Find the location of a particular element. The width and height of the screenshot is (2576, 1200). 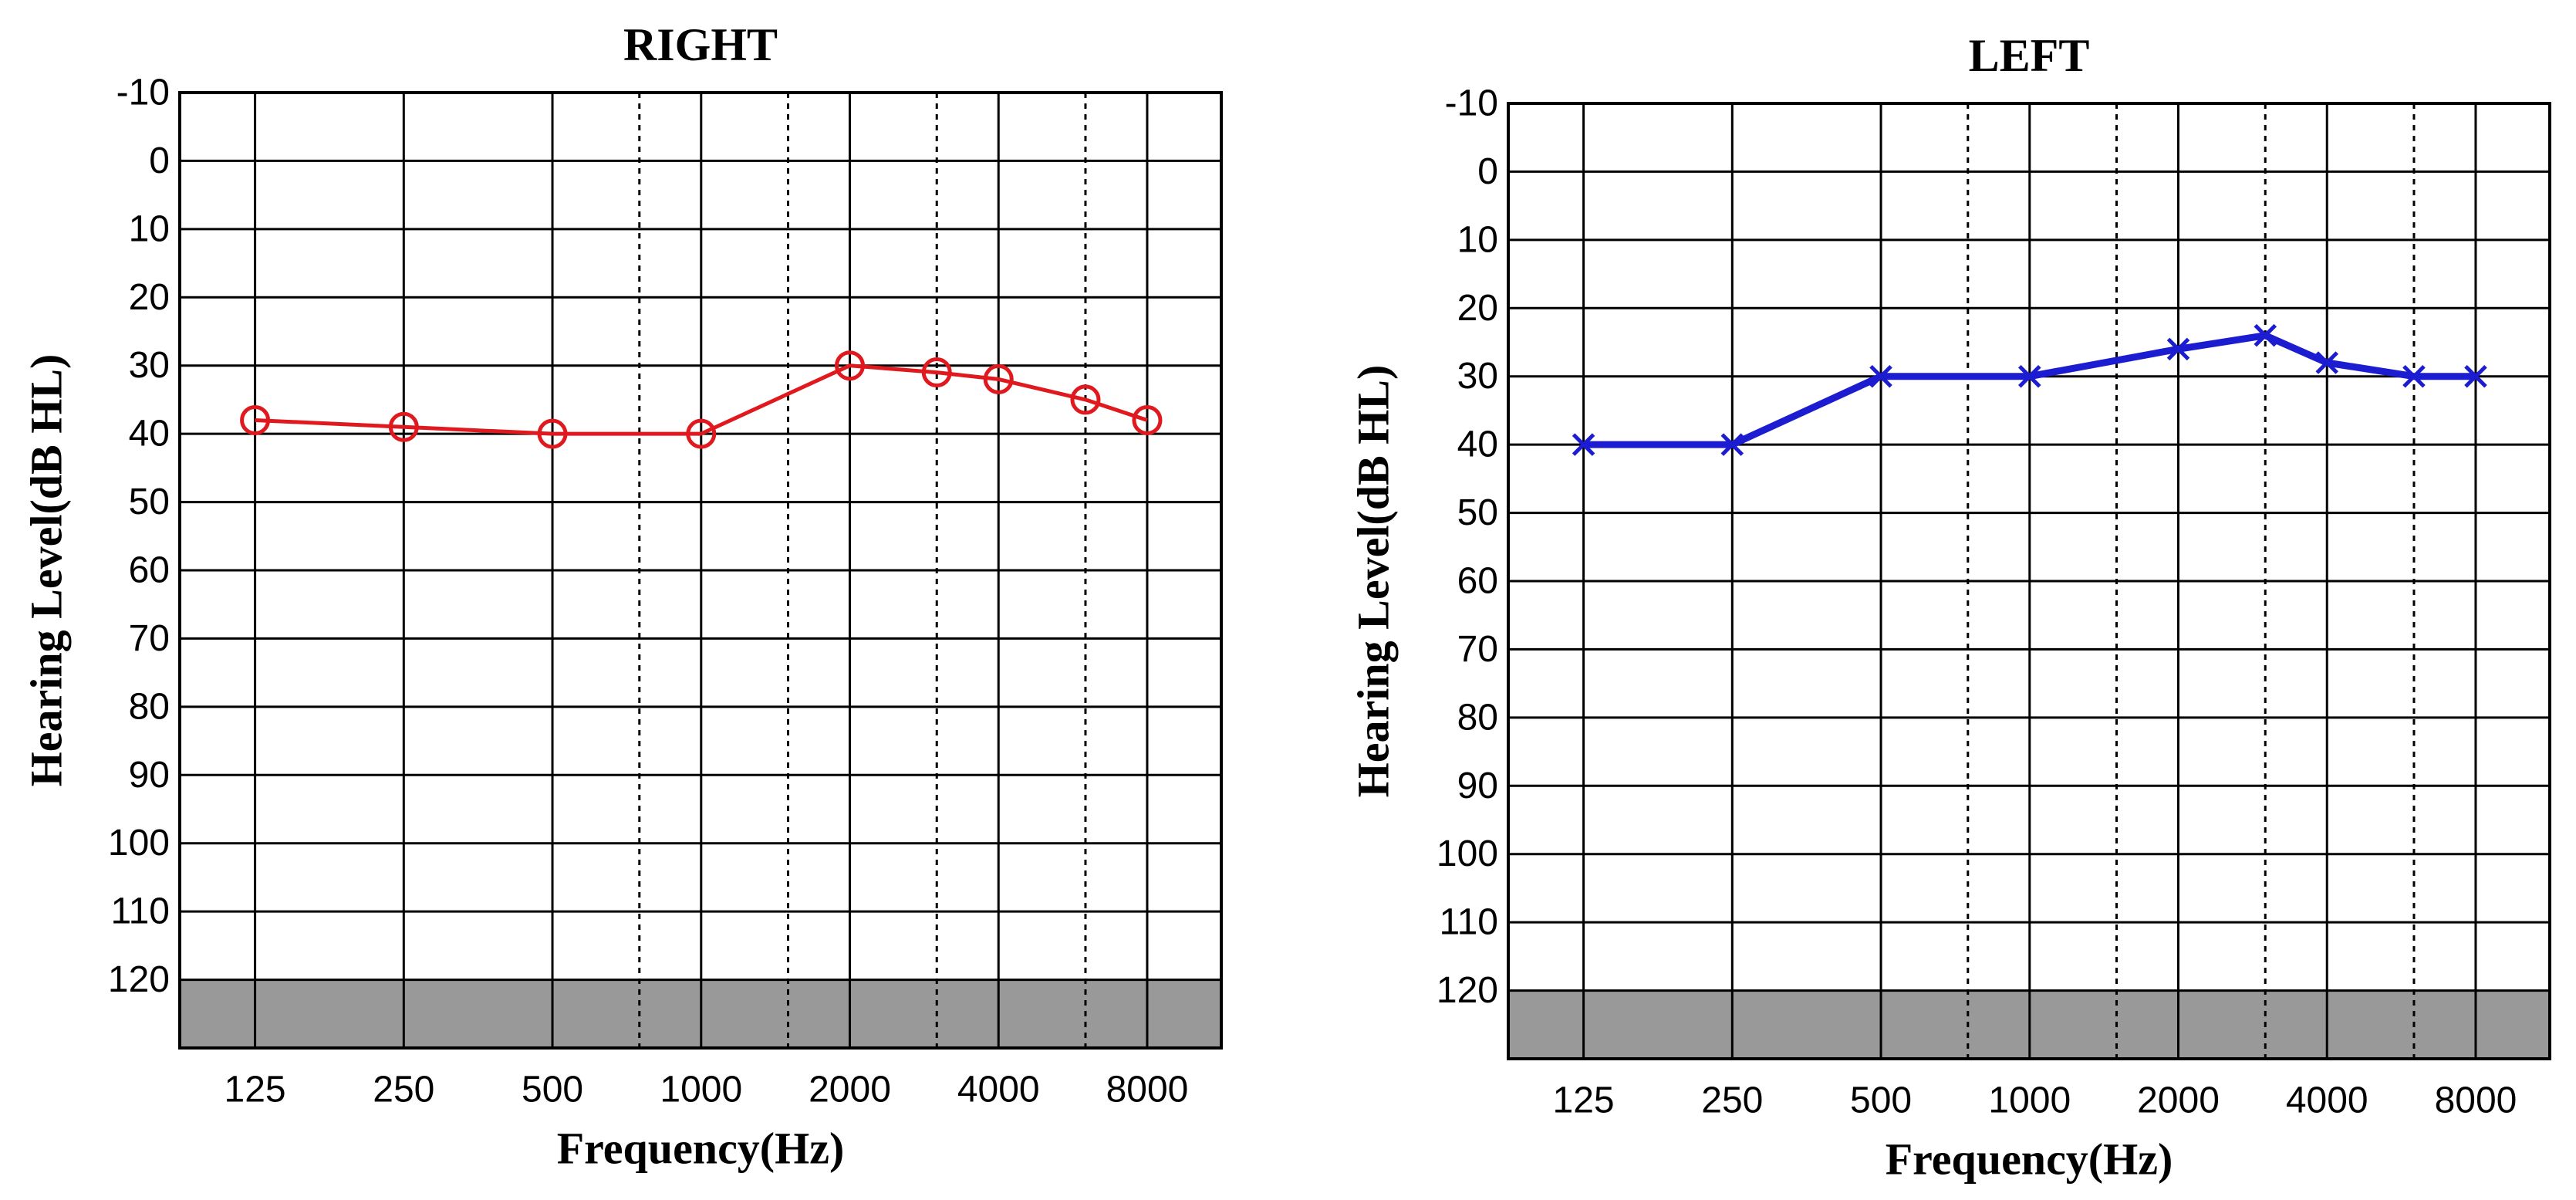

chart-title: RIGHT is located at coordinates (700, 44).